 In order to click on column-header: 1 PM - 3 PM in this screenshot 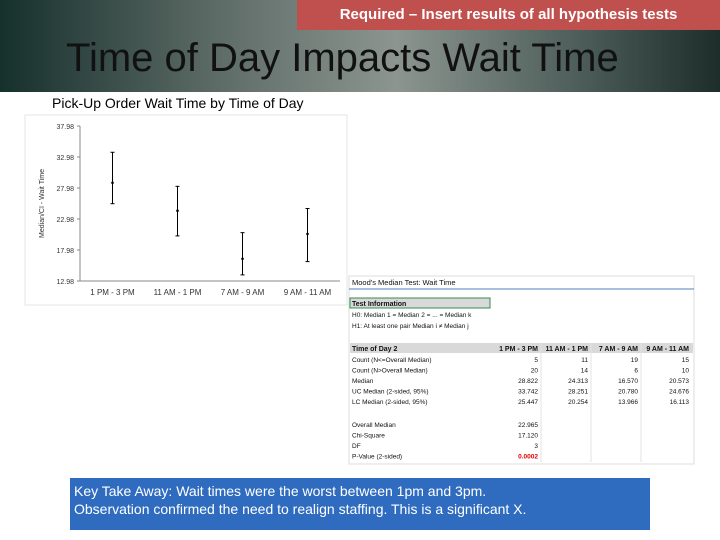, I will do `click(518, 349)`.